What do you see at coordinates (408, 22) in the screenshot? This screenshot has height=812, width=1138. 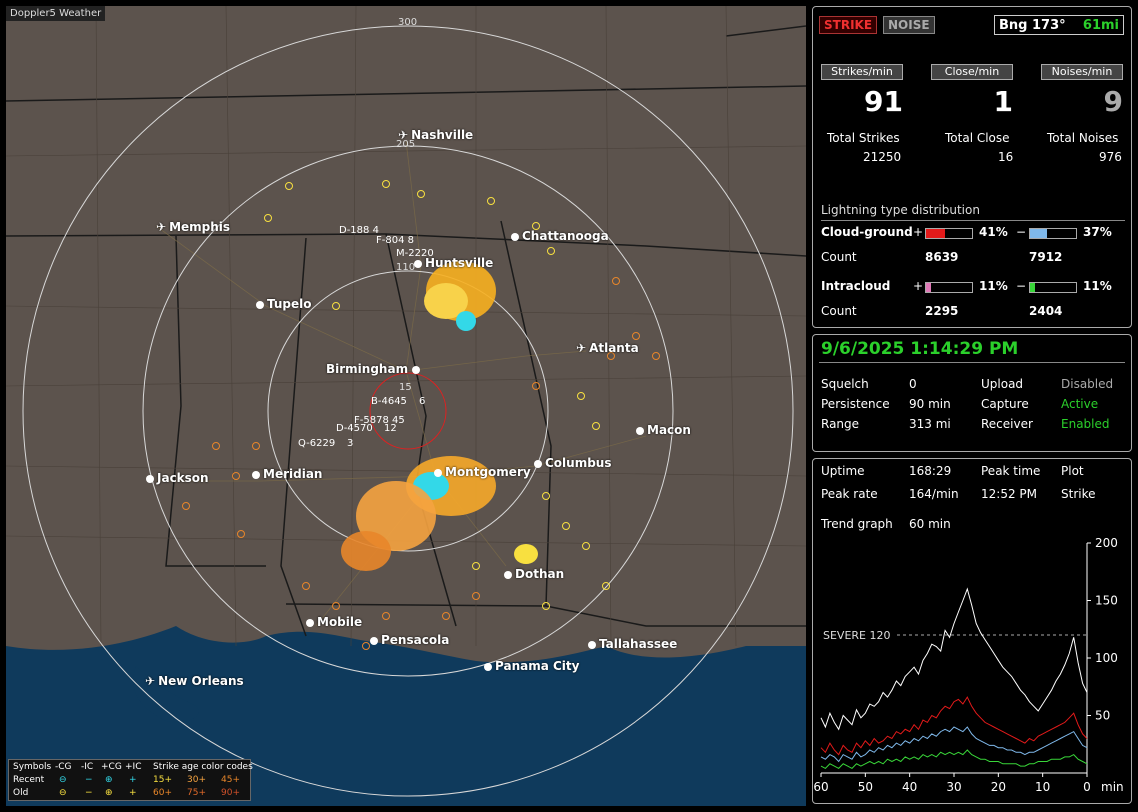 I see `ring-label-300: 300` at bounding box center [408, 22].